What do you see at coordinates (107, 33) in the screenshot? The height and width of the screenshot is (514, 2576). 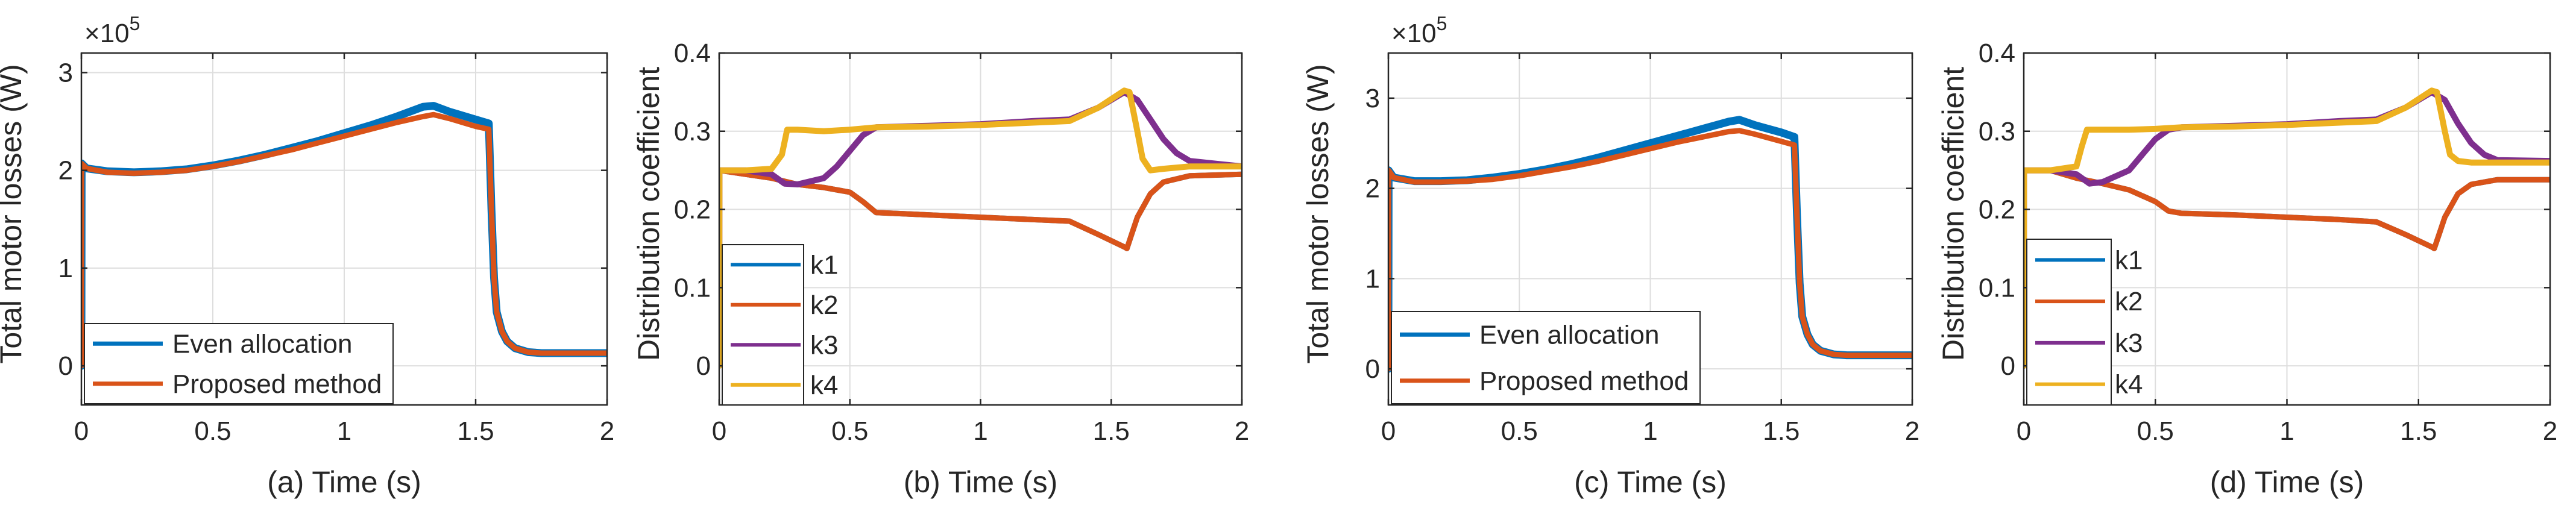 I see `panel-a-exponent-base: ×10` at bounding box center [107, 33].